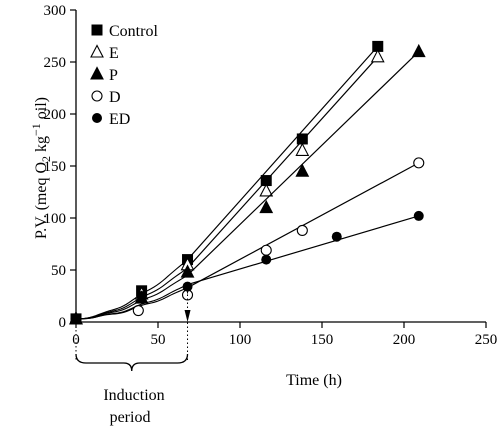 This screenshot has width=500, height=434. Describe the element at coordinates (130, 417) in the screenshot. I see `induction-label-line2: period` at that location.